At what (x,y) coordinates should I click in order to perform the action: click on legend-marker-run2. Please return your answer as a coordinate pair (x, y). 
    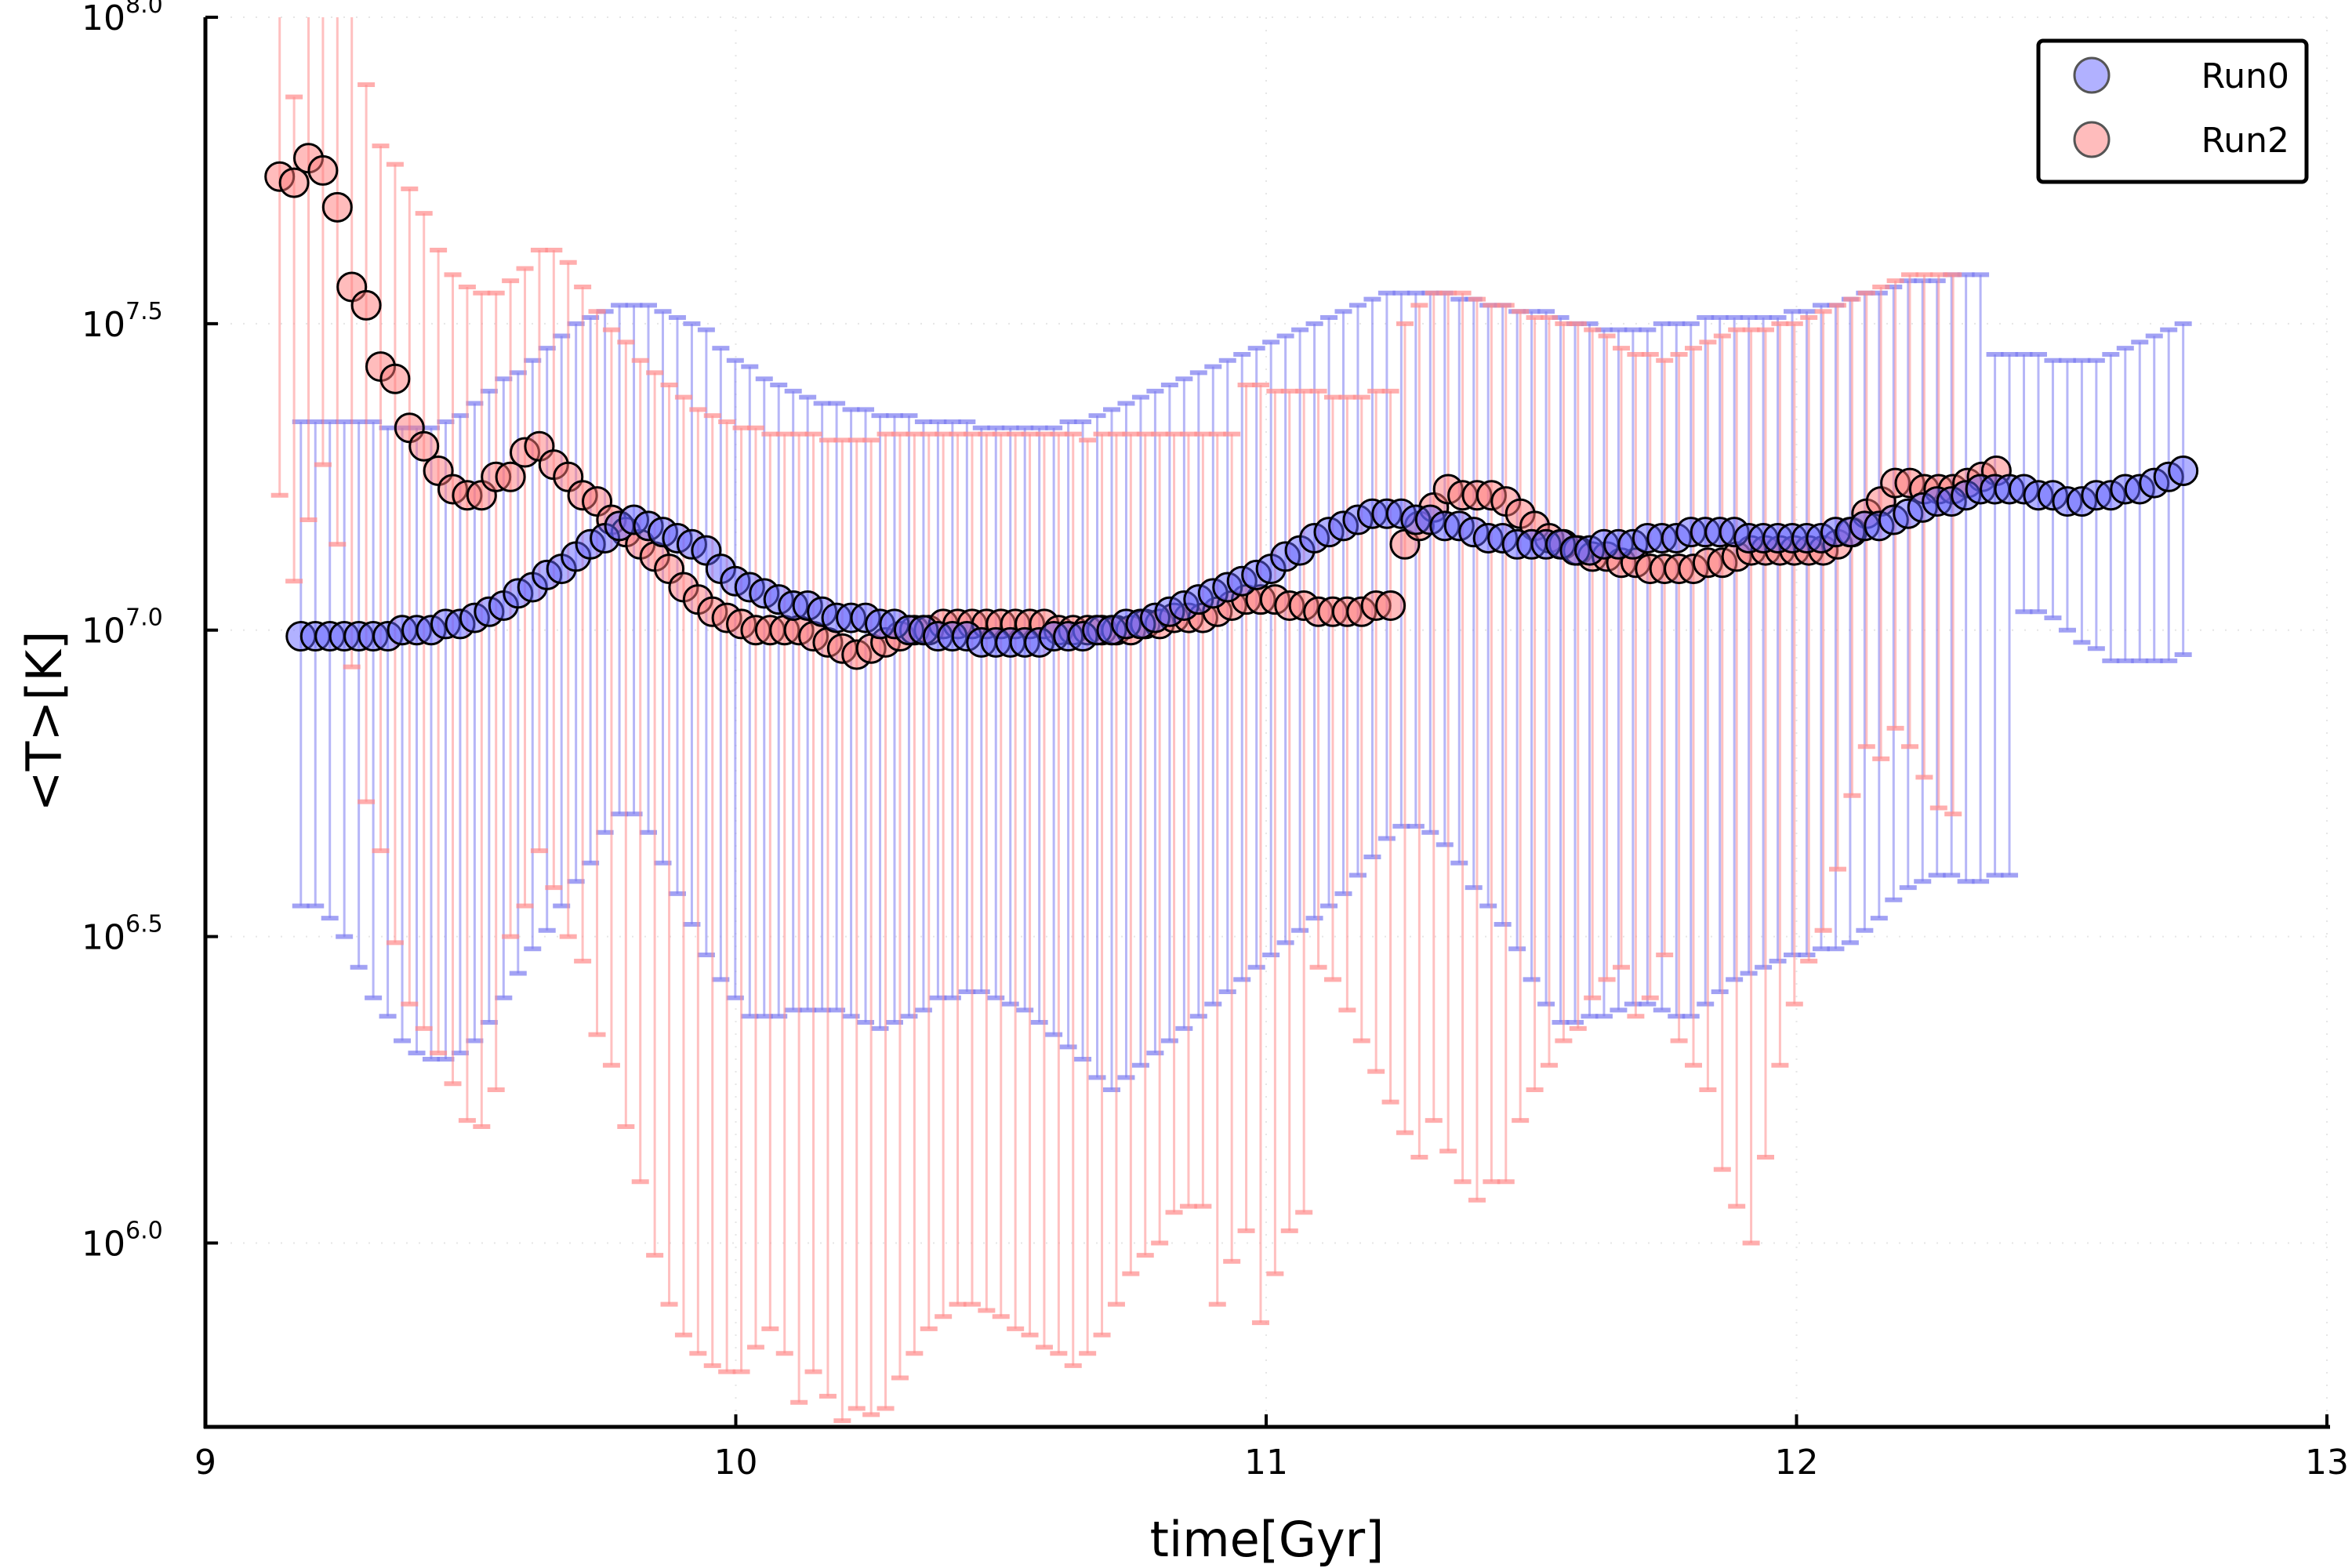
    Looking at the image, I should click on (2092, 139).